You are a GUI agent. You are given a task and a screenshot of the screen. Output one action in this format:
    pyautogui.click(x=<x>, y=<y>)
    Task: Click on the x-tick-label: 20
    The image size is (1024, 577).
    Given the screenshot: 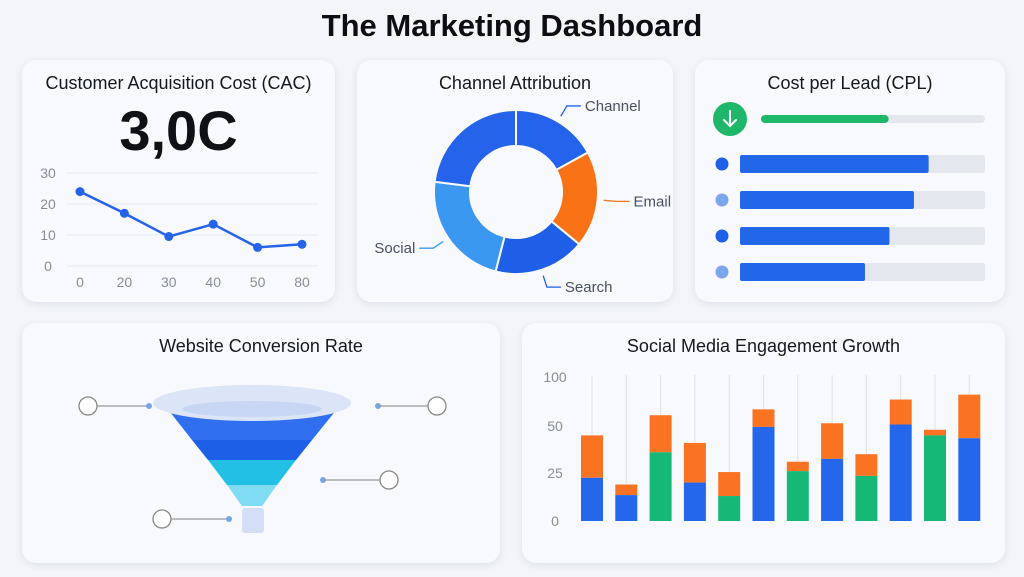 What is the action you would take?
    pyautogui.click(x=125, y=282)
    